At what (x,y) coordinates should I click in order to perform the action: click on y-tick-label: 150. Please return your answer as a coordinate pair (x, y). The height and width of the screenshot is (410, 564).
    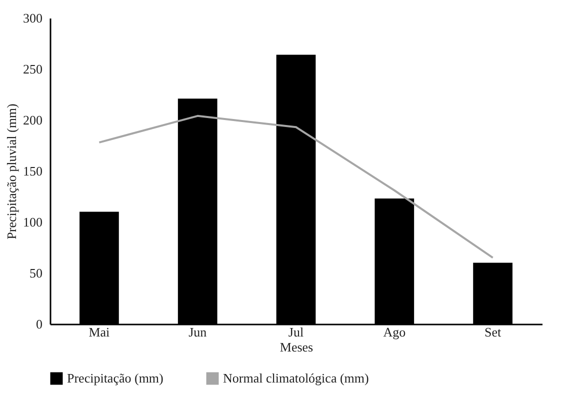
    Looking at the image, I should click on (32, 171).